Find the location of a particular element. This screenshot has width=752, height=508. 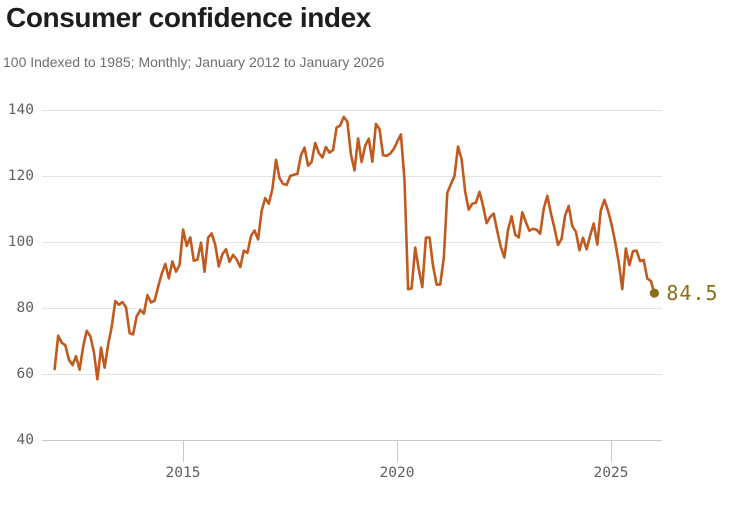

y-tick-label: 100 is located at coordinates (20, 242).